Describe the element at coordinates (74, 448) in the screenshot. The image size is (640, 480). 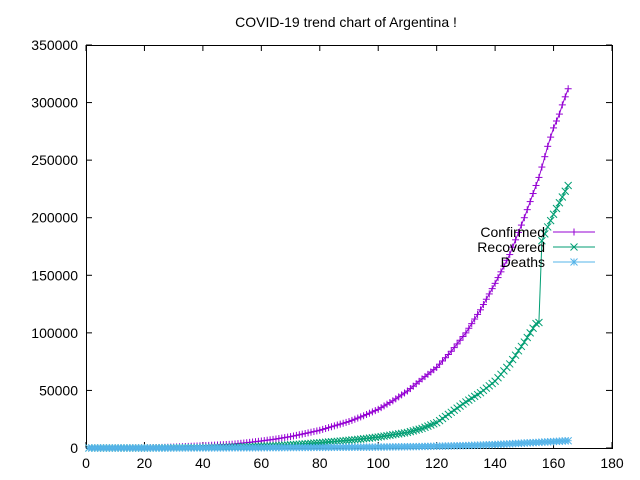
I see `y-tick-label: 0` at that location.